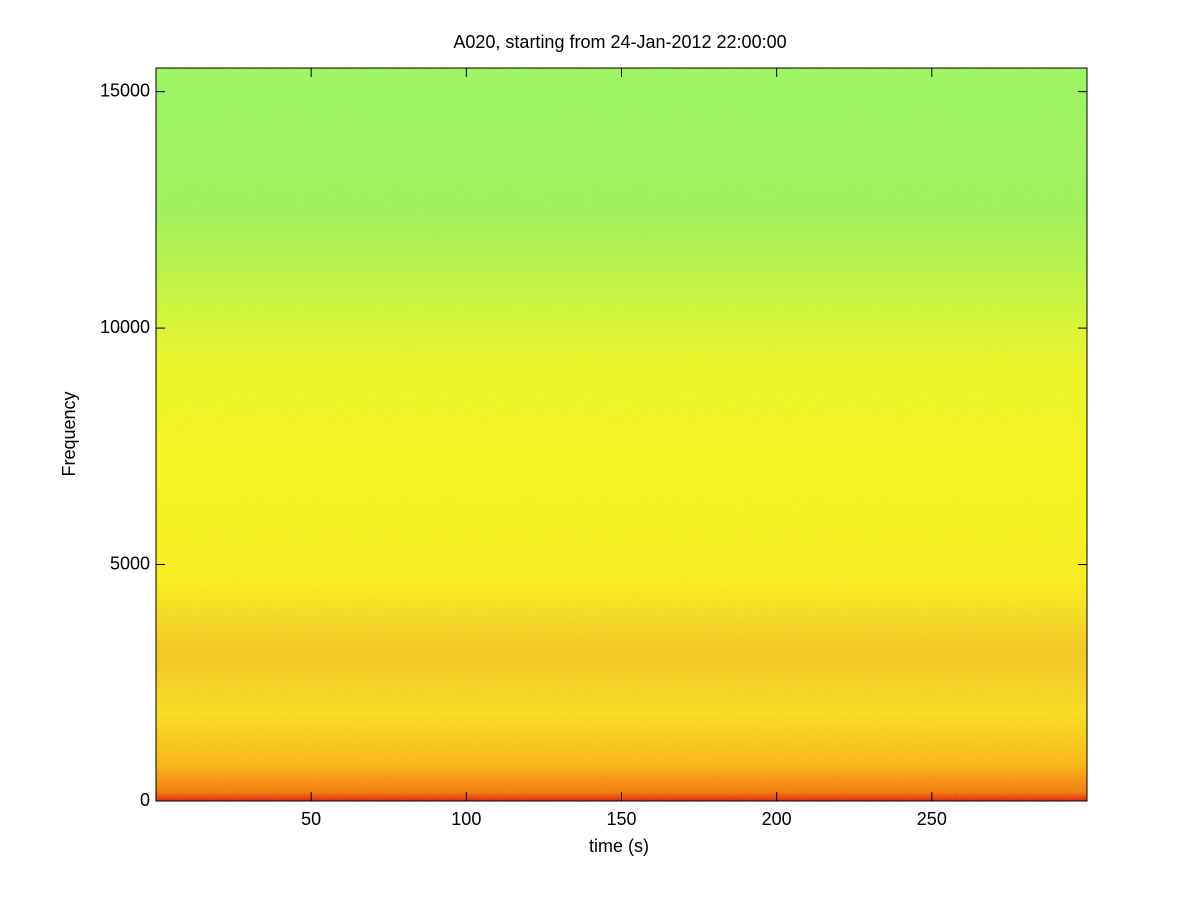  I want to click on x-axis-label: time (s), so click(619, 846).